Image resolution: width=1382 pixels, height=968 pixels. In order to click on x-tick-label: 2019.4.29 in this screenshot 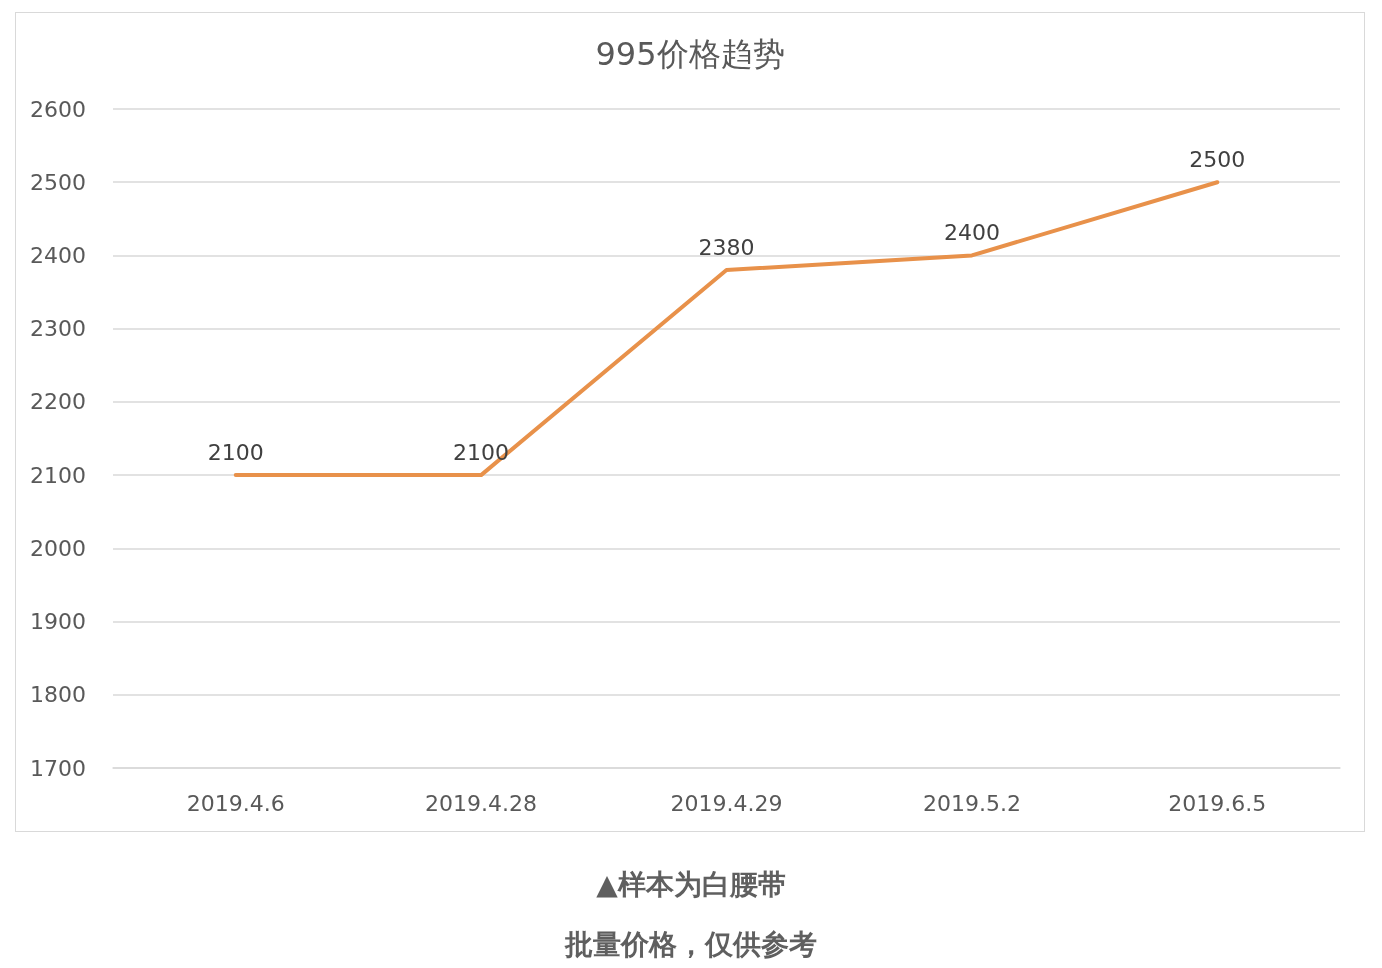, I will do `click(726, 803)`.